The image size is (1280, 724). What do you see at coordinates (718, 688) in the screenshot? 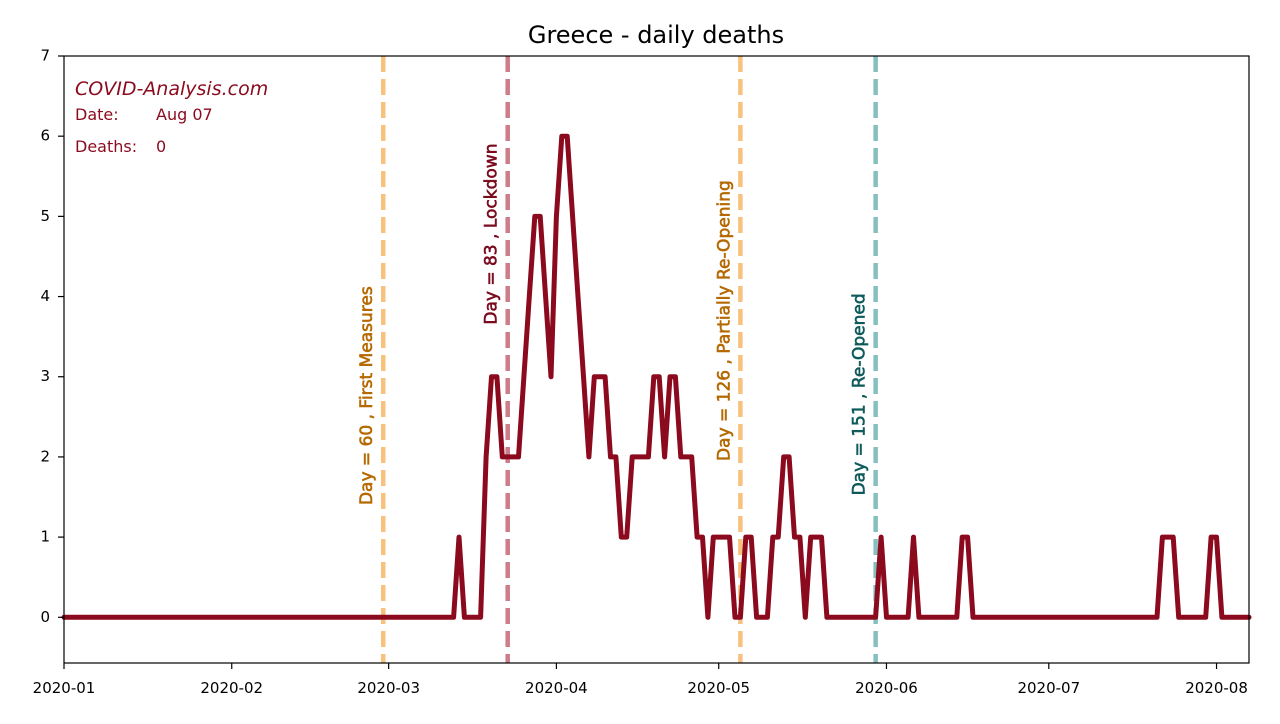
I see `x-tick-label: 2020-05` at bounding box center [718, 688].